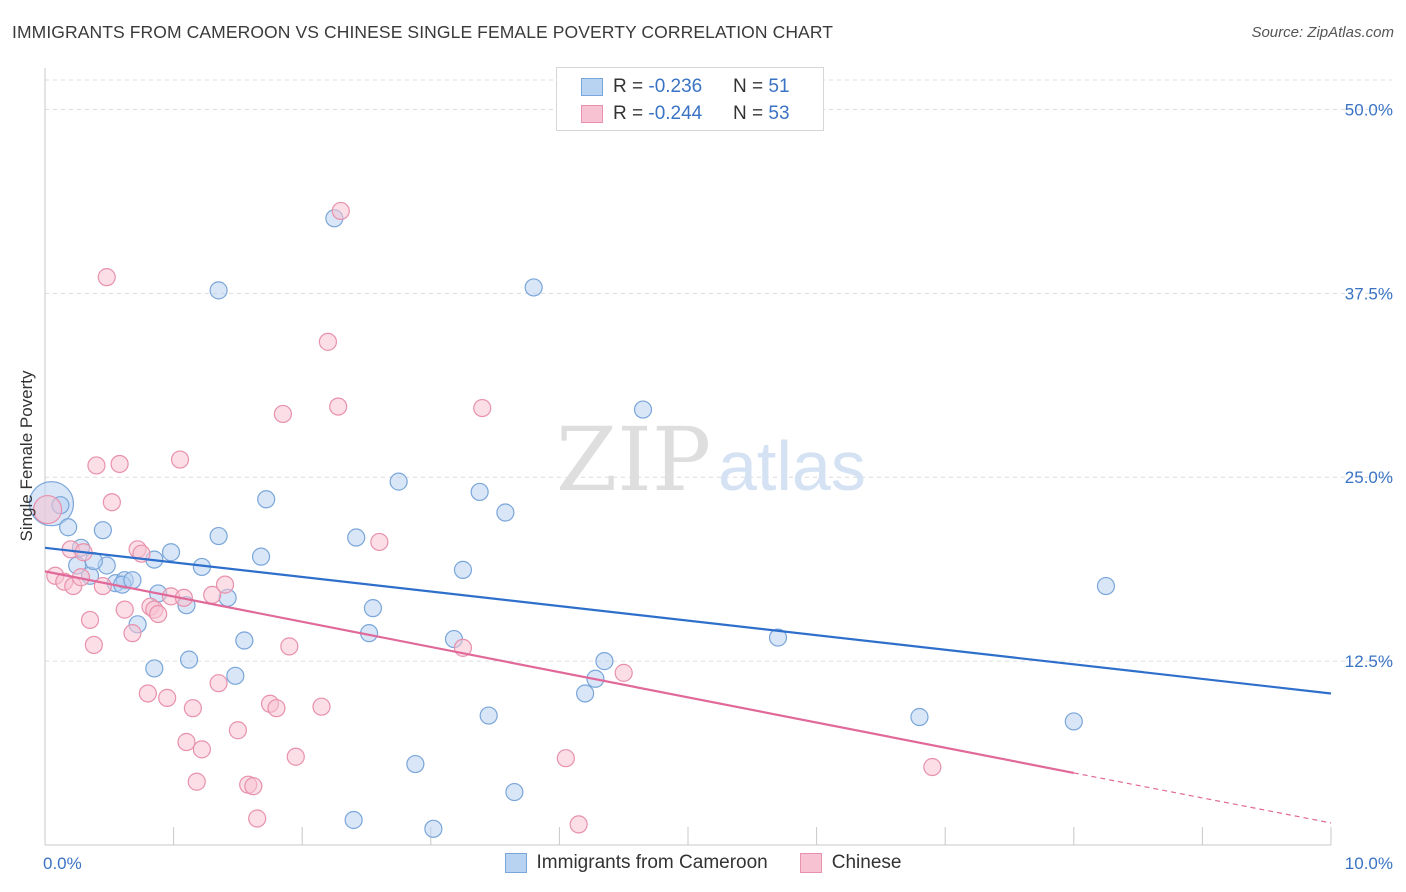  Describe the element at coordinates (792, 466) in the screenshot. I see `watermark-atlas: atlas` at that location.